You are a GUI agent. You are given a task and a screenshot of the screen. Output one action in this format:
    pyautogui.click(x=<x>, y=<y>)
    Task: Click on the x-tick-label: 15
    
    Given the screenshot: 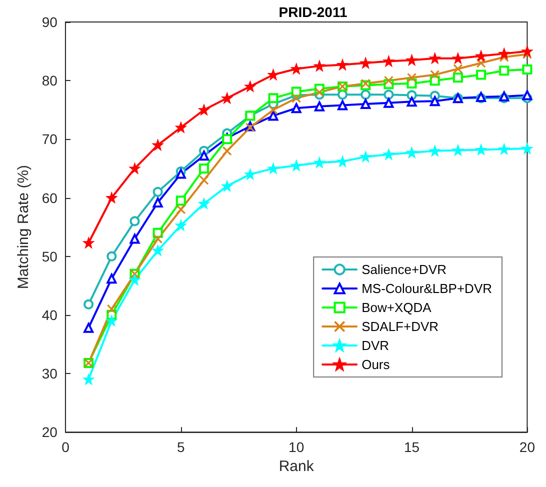 What is the action you would take?
    pyautogui.click(x=412, y=447)
    